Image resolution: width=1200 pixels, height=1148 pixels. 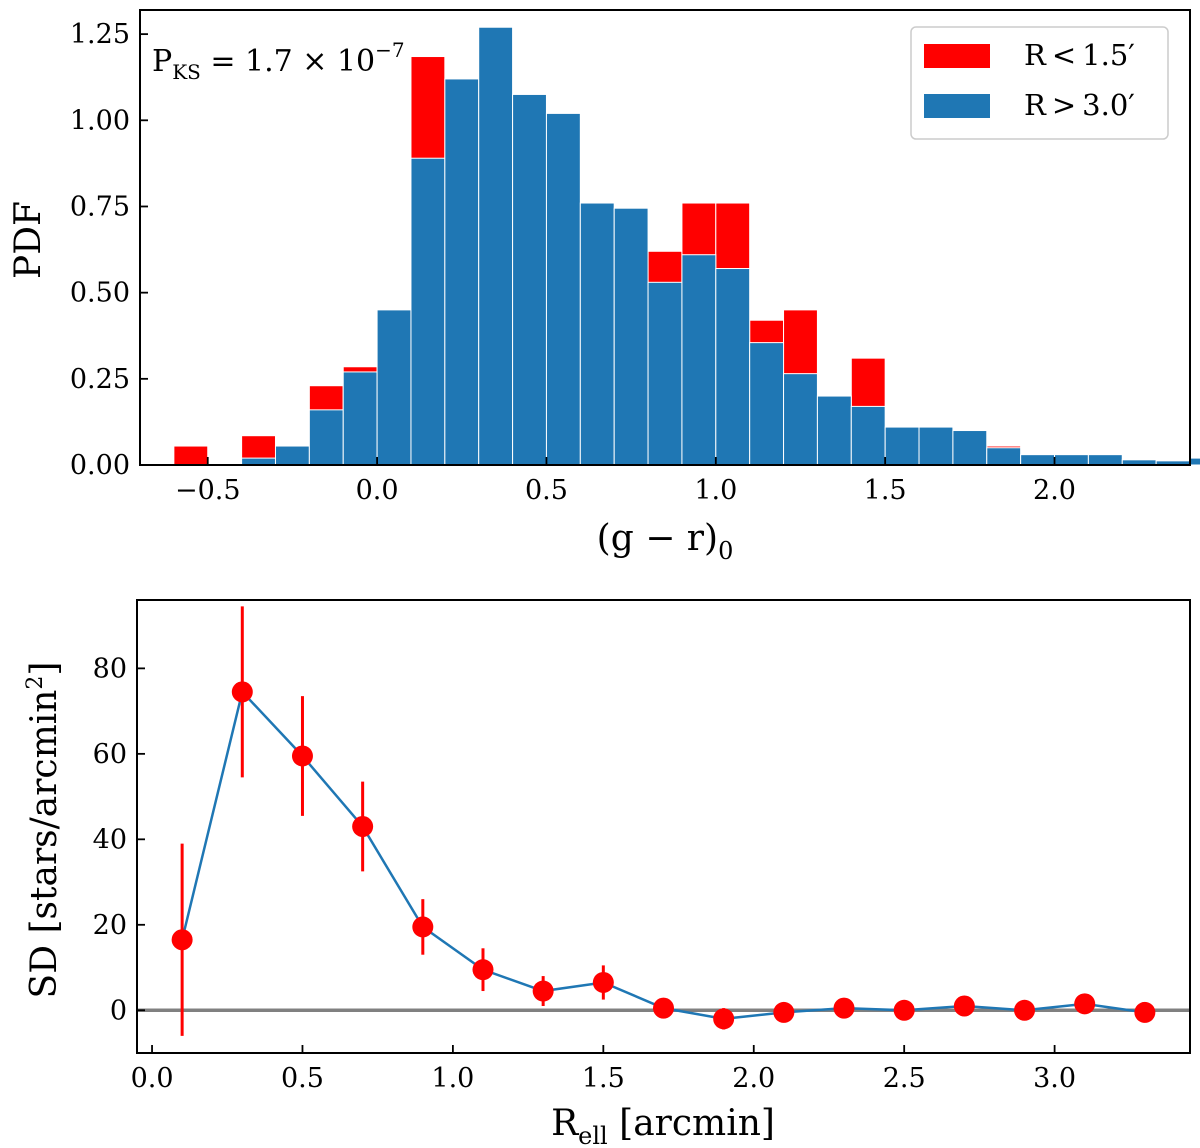 I want to click on profile-y-tick-label: 0, so click(x=118, y=1010).